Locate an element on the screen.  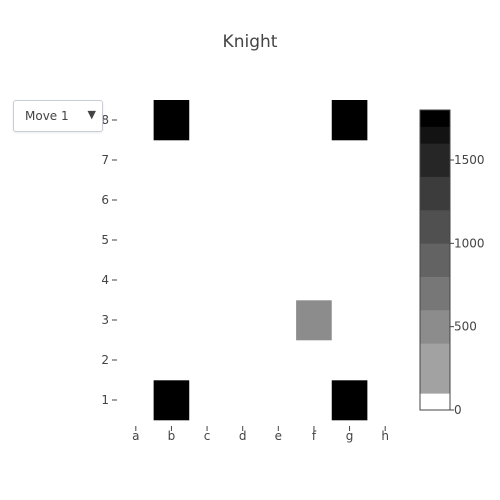
heatmap-cell-f1 is located at coordinates (314, 400).